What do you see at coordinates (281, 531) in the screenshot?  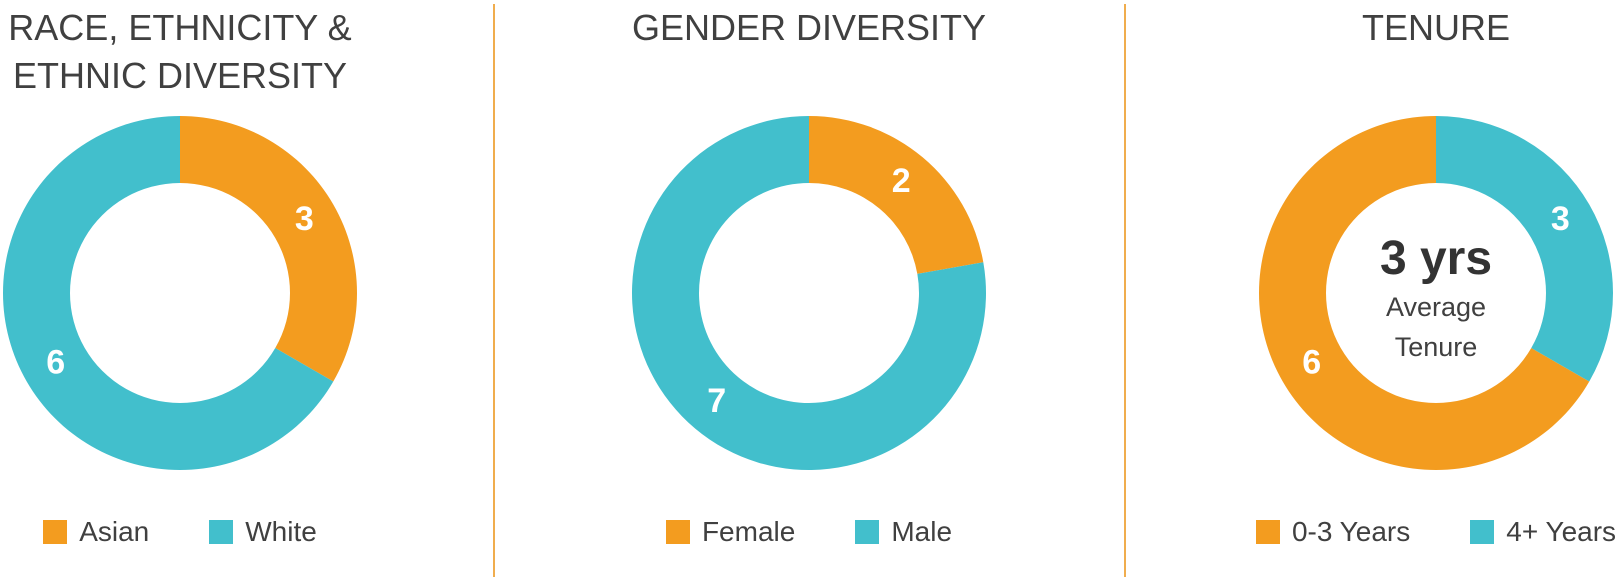 I see `legend-label: White` at bounding box center [281, 531].